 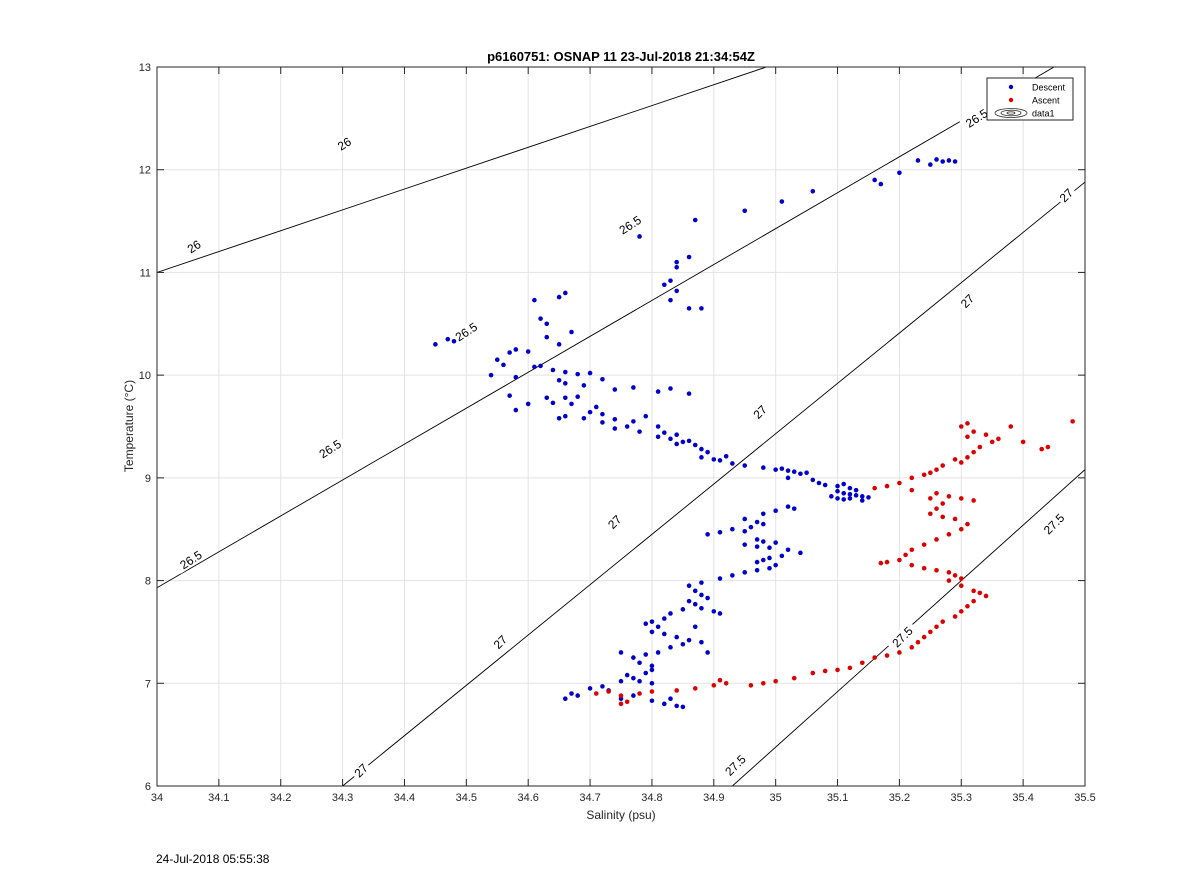 What do you see at coordinates (620, 815) in the screenshot?
I see `x-axis-label: Salinity (psu)` at bounding box center [620, 815].